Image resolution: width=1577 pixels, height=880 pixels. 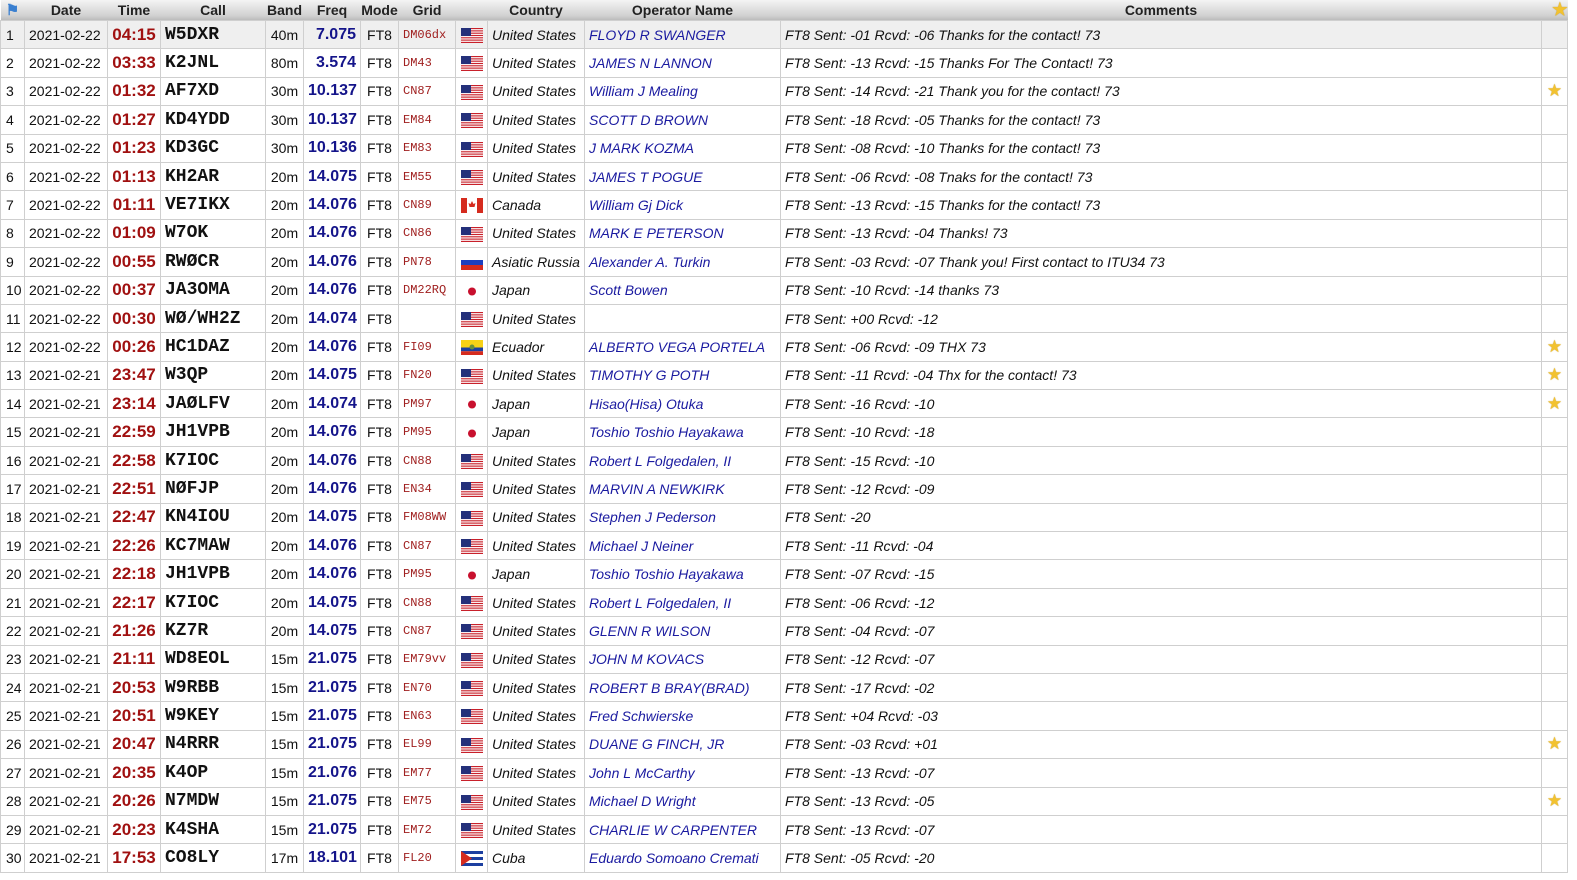 I want to click on callsign-cell: KZ7R, so click(x=213, y=631).